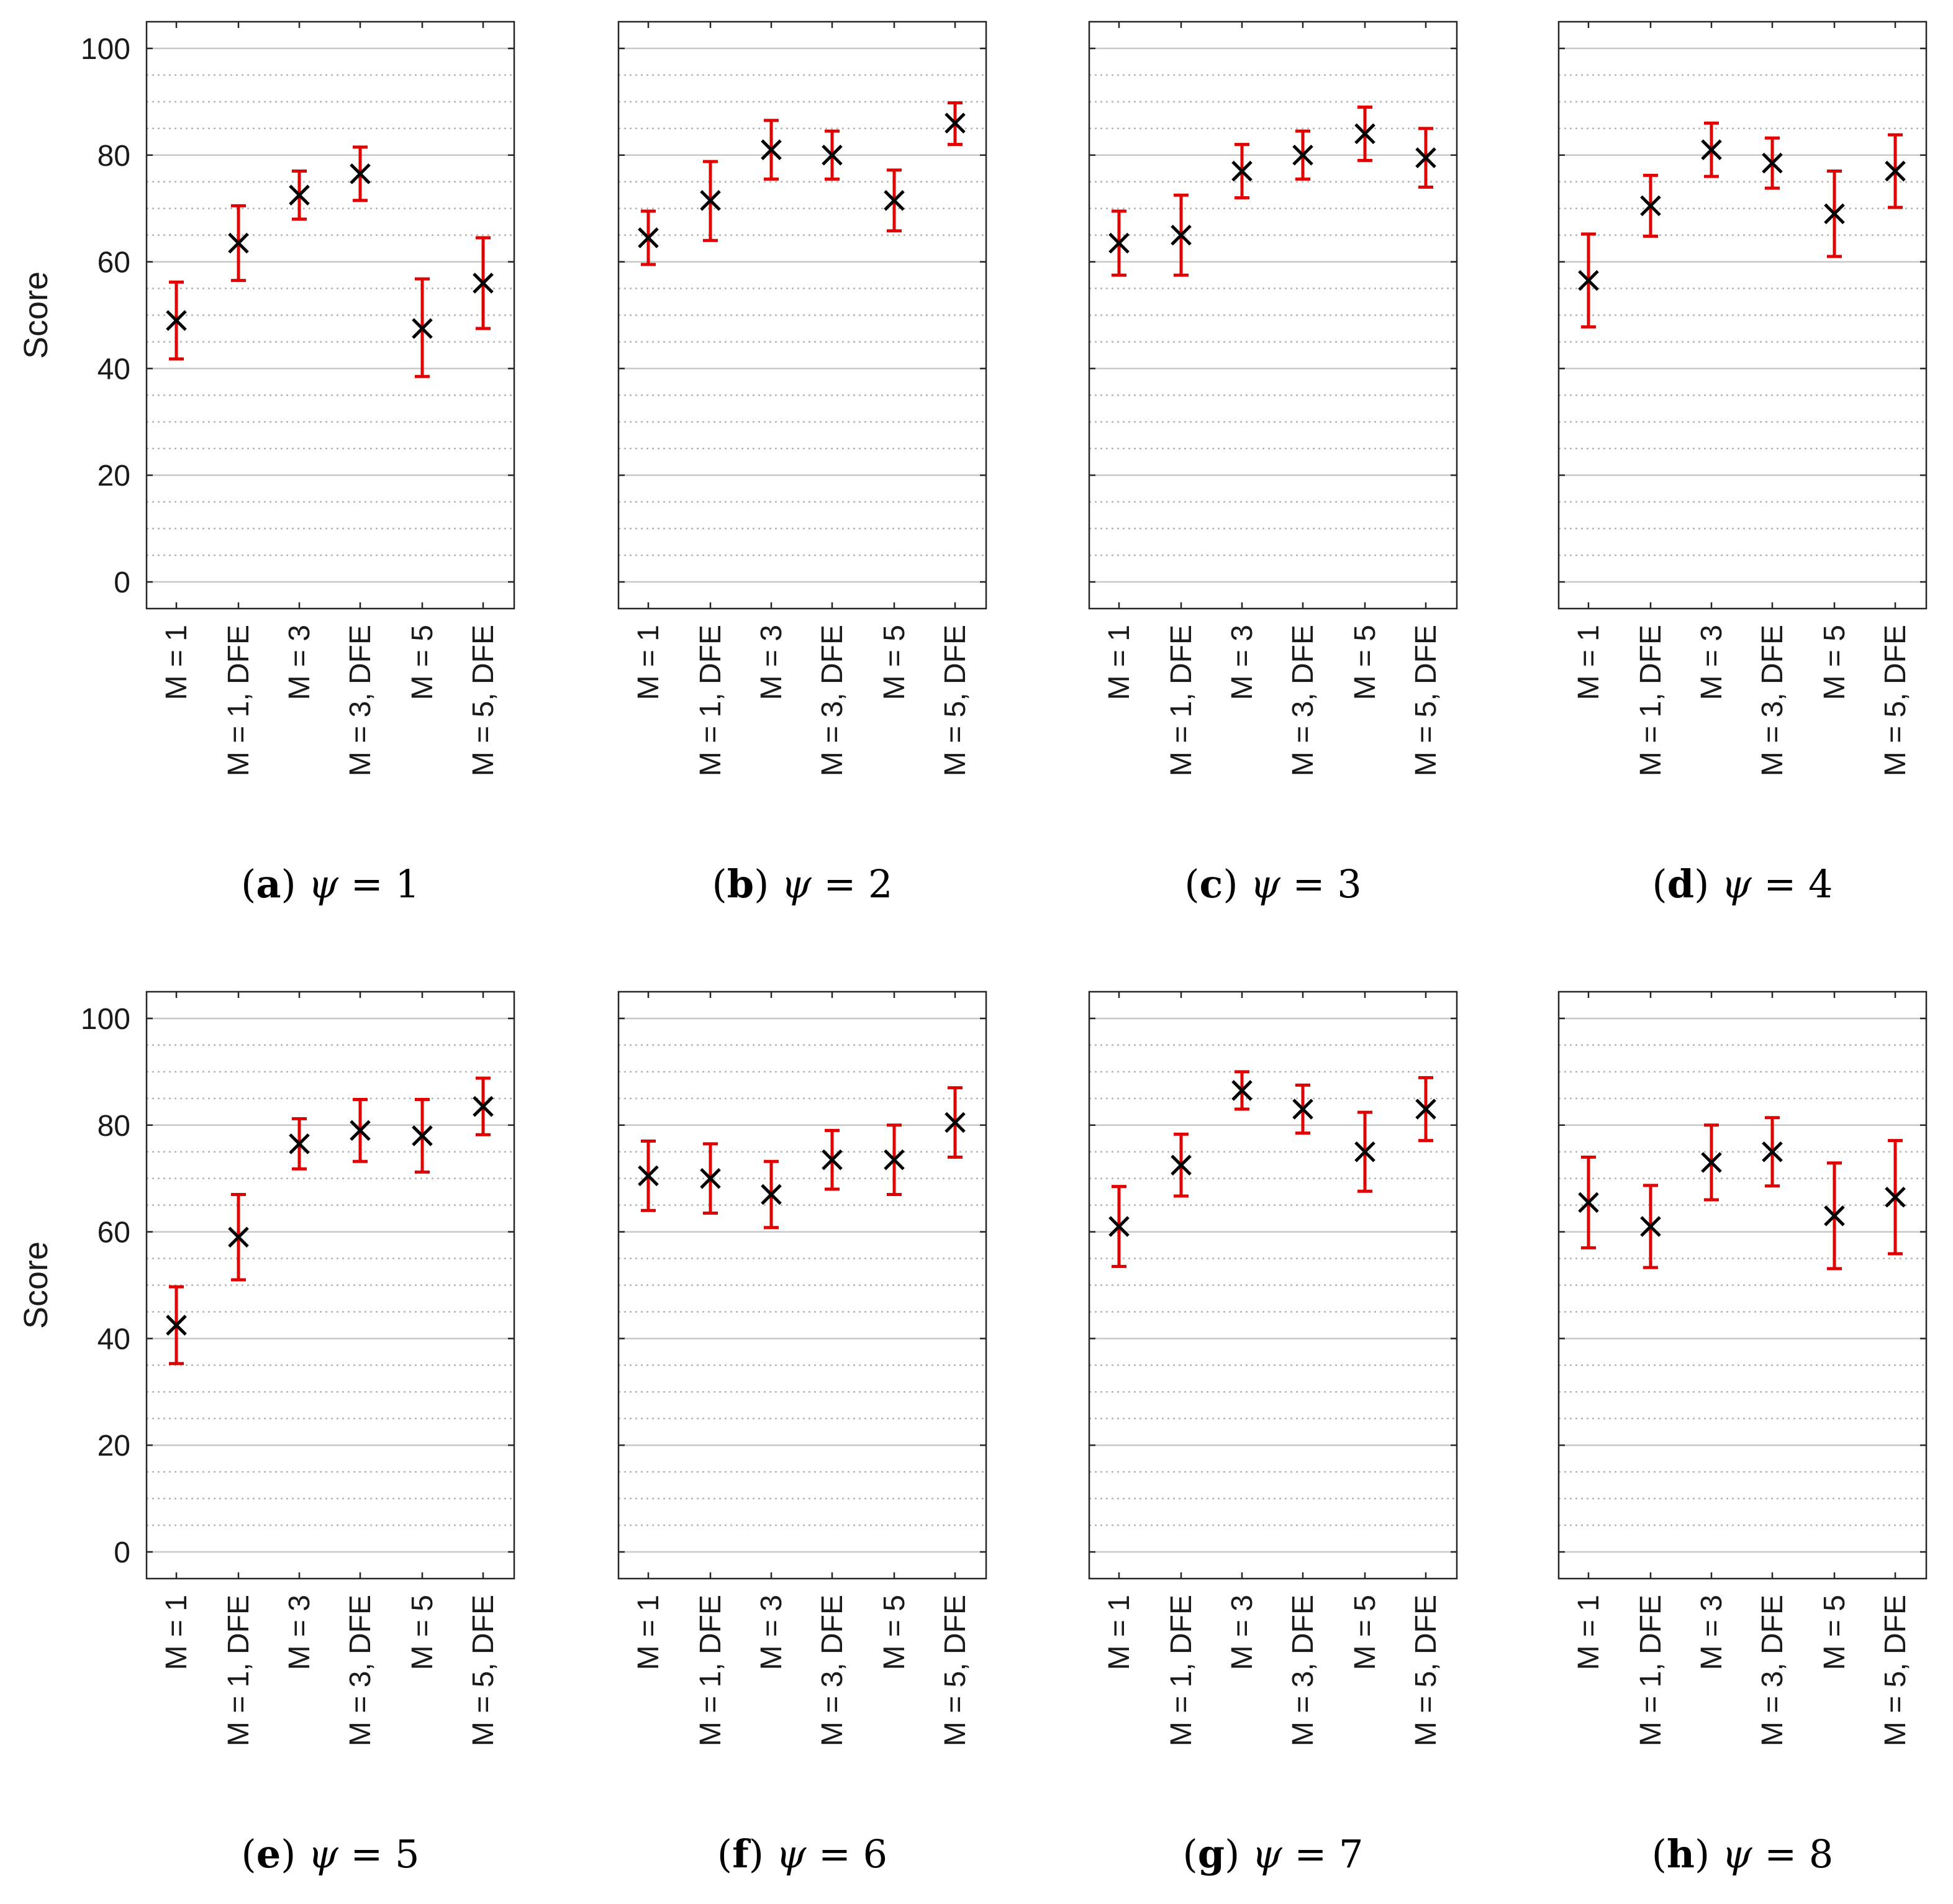 Image resolution: width=1953 pixels, height=1904 pixels. What do you see at coordinates (1274, 1854) in the screenshot?
I see `subplot-caption: (g) ψ = 7` at bounding box center [1274, 1854].